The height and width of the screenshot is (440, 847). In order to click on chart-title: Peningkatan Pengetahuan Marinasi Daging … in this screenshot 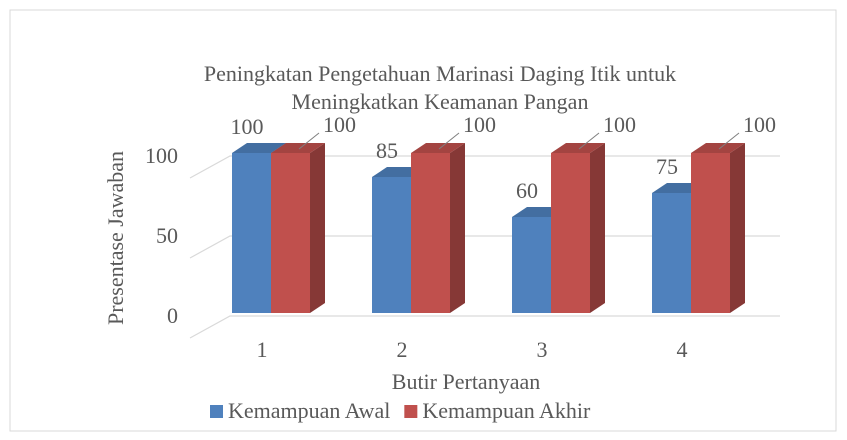, I will do `click(440, 73)`.